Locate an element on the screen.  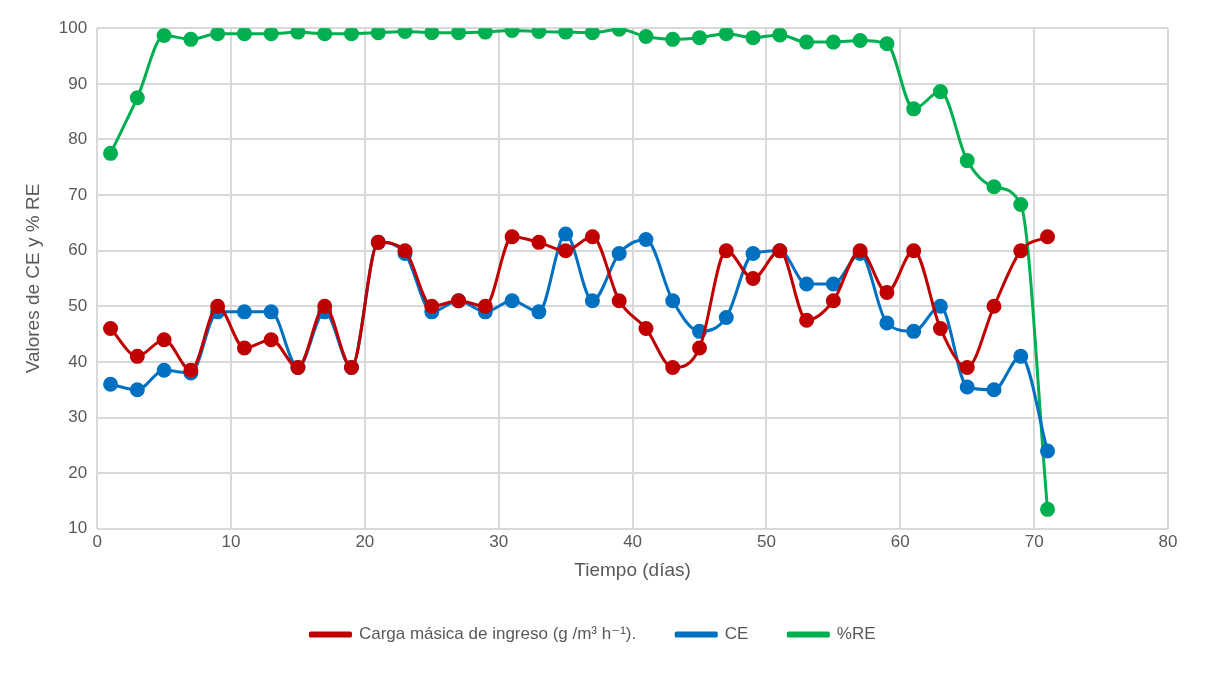
y-tick-label: 30 is located at coordinates (78, 417).